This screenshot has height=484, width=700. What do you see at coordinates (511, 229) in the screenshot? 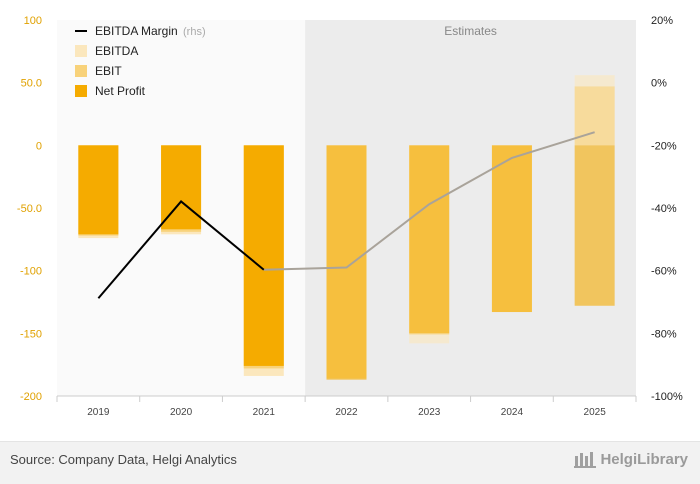
I see `bar-net-profit-2024` at bounding box center [511, 229].